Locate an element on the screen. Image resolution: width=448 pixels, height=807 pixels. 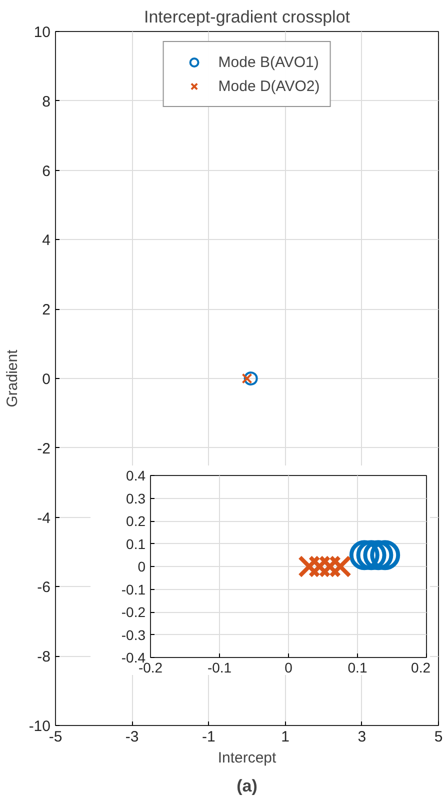
y-tick-label: 4 is located at coordinates (46, 241).